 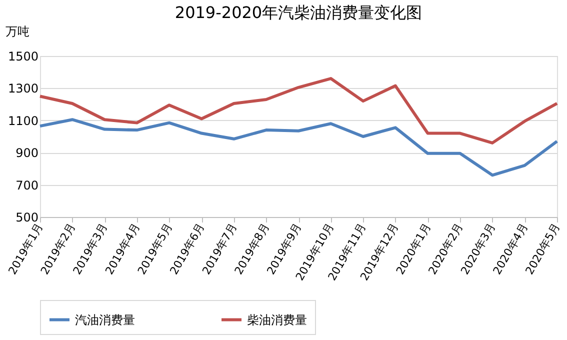 I want to click on y-tick-label: 1500, so click(x=23, y=57).